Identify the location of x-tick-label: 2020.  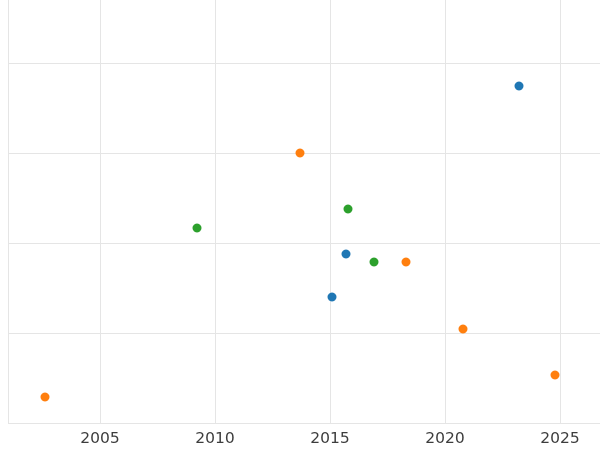
(445, 438).